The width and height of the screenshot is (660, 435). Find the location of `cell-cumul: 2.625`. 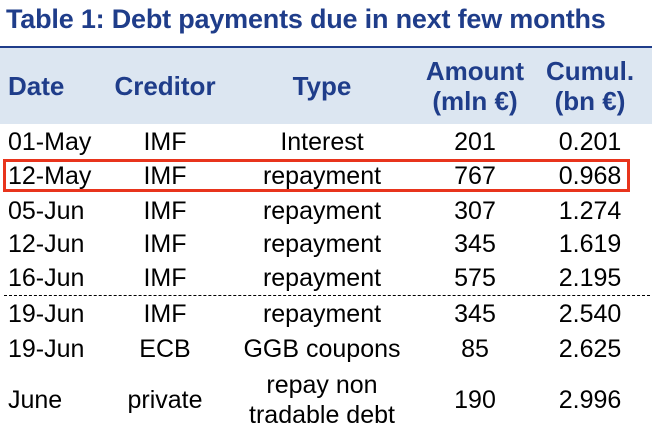

cell-cumul: 2.625 is located at coordinates (590, 349).